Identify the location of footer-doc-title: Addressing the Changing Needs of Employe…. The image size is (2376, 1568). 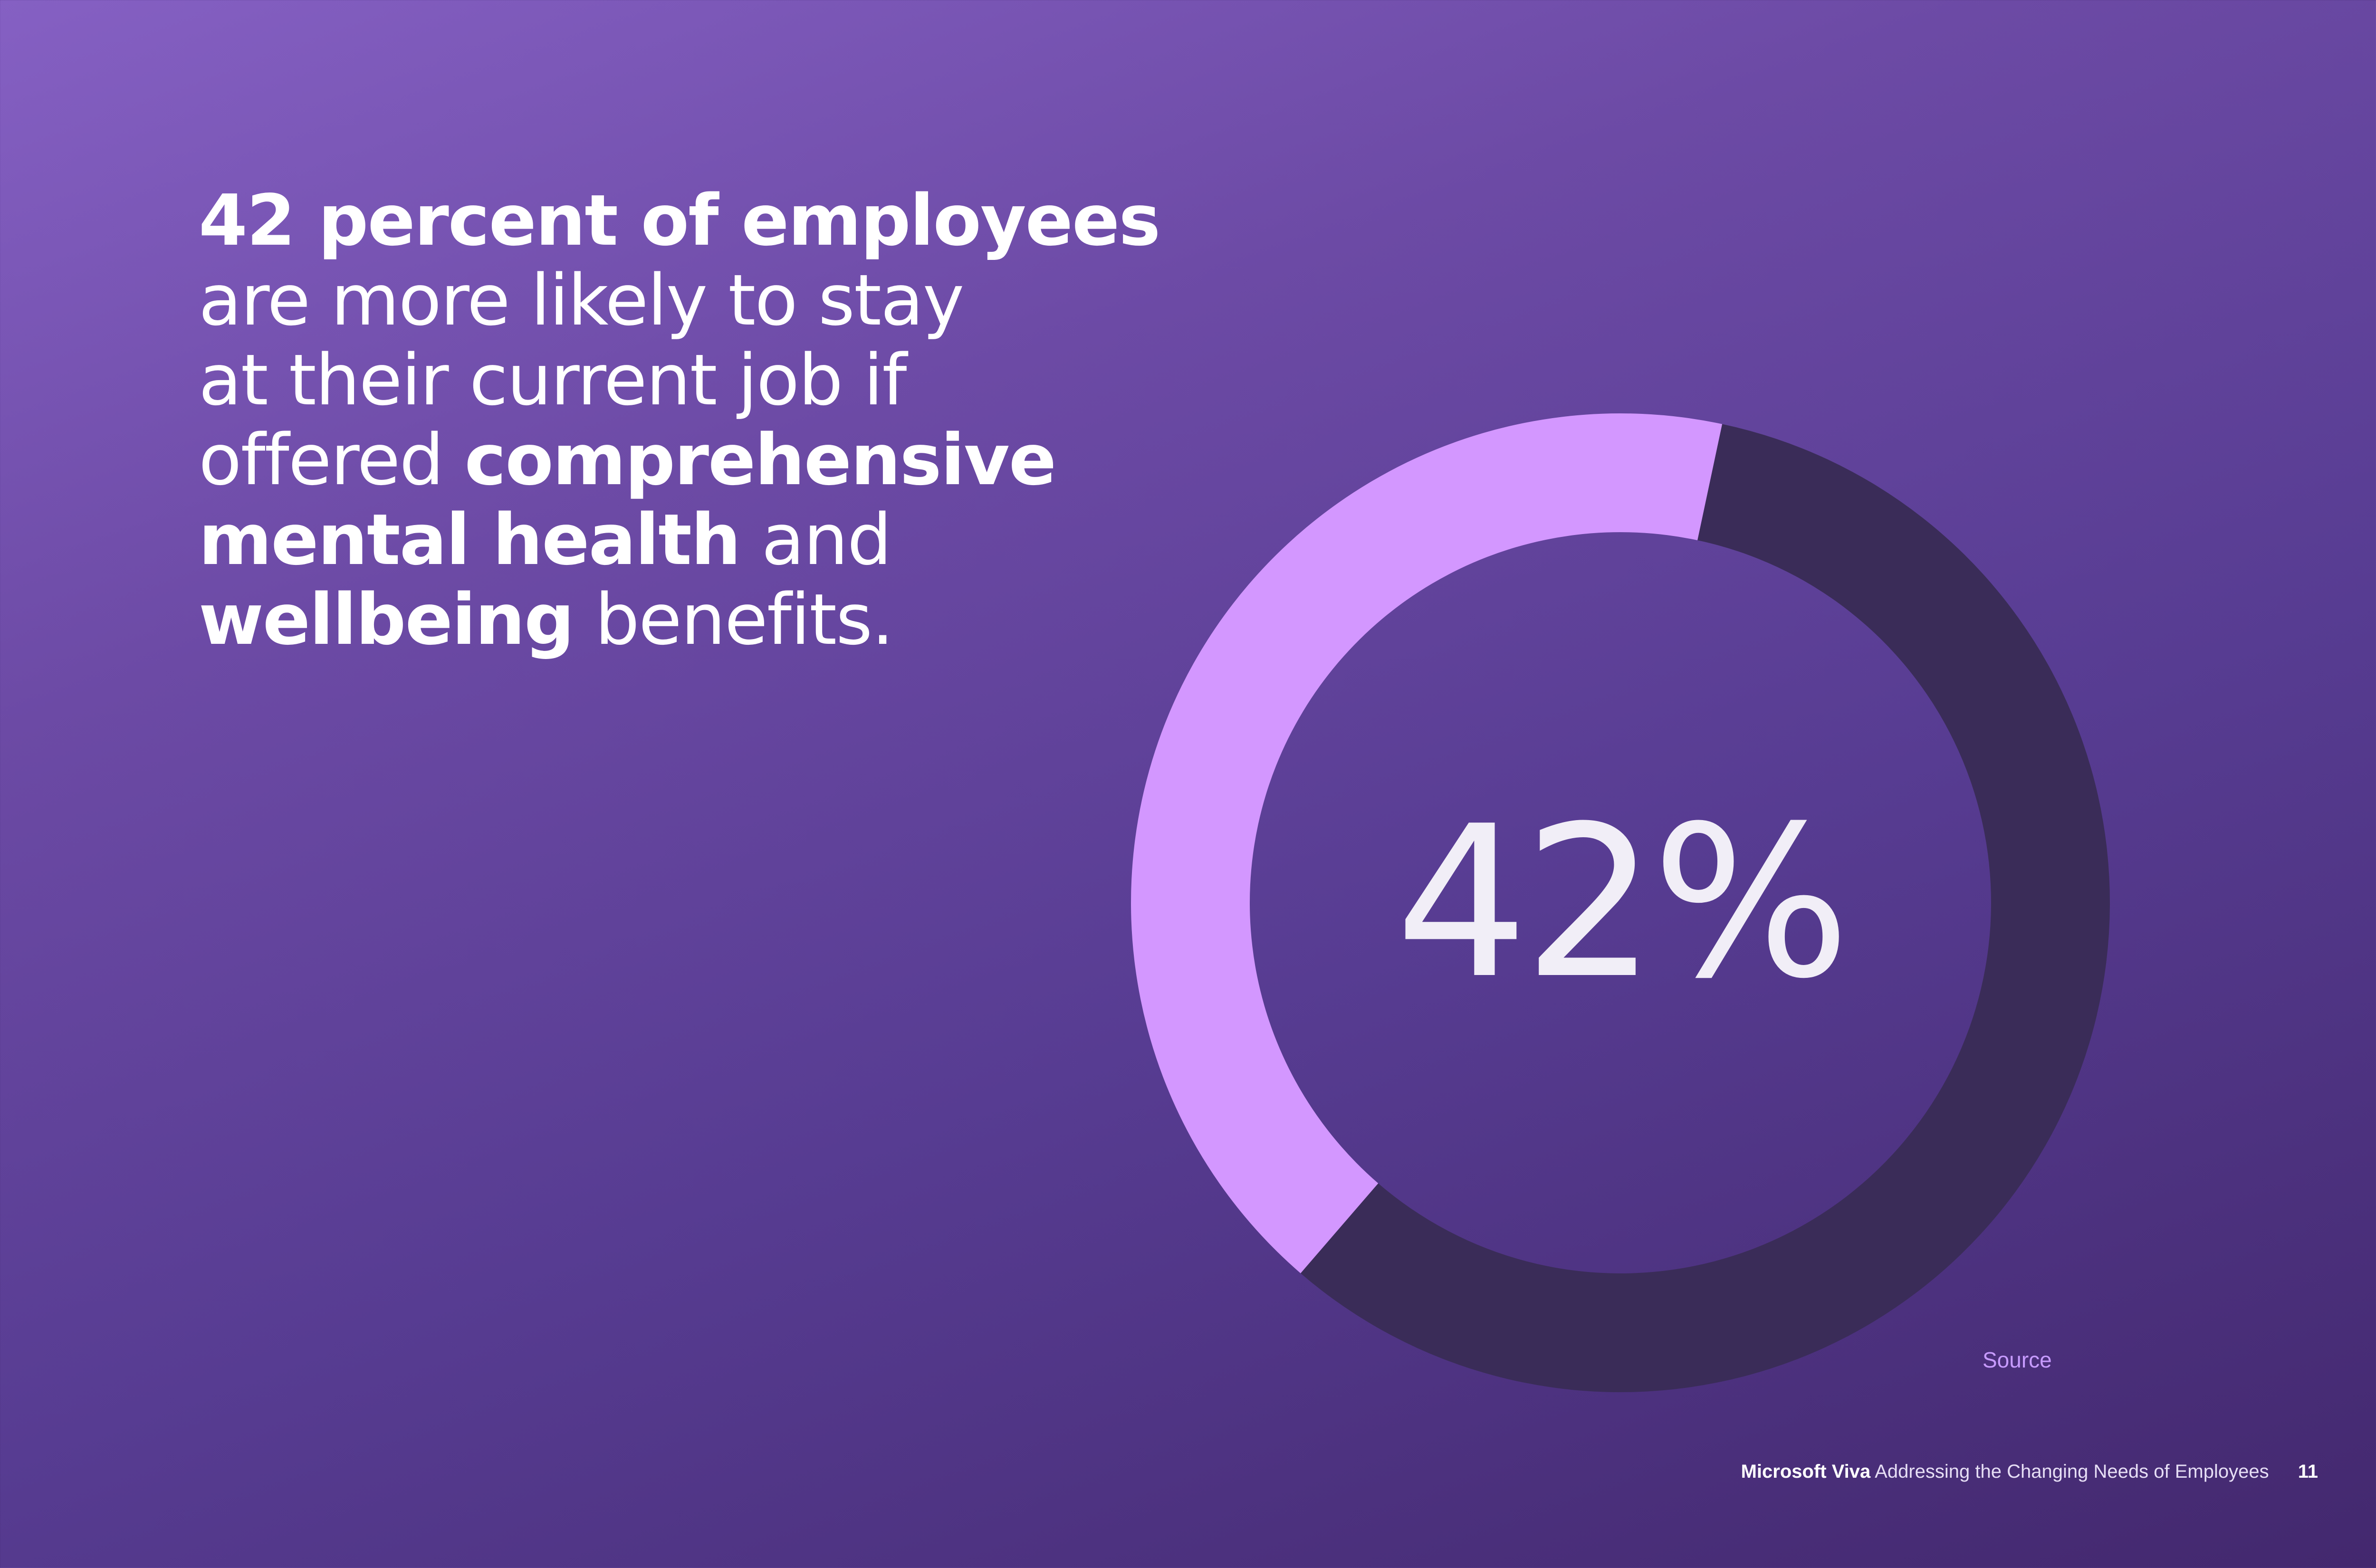
(2072, 1471).